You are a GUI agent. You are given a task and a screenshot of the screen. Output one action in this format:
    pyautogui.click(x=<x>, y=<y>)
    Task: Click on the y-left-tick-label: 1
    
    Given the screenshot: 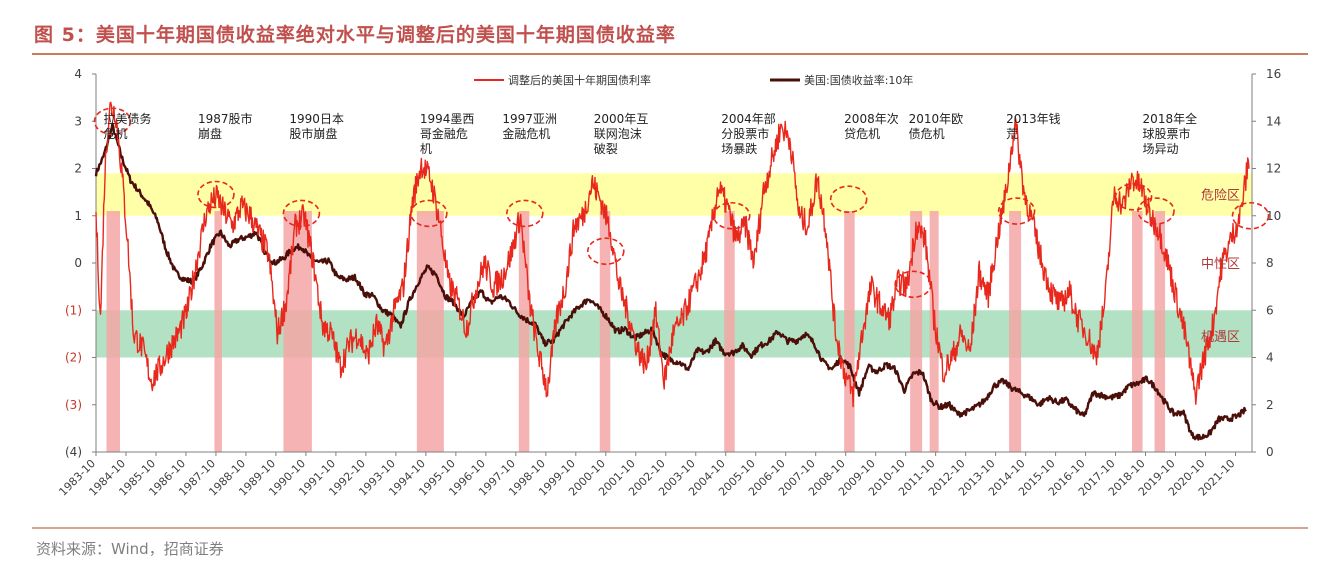 What is the action you would take?
    pyautogui.click(x=78, y=216)
    